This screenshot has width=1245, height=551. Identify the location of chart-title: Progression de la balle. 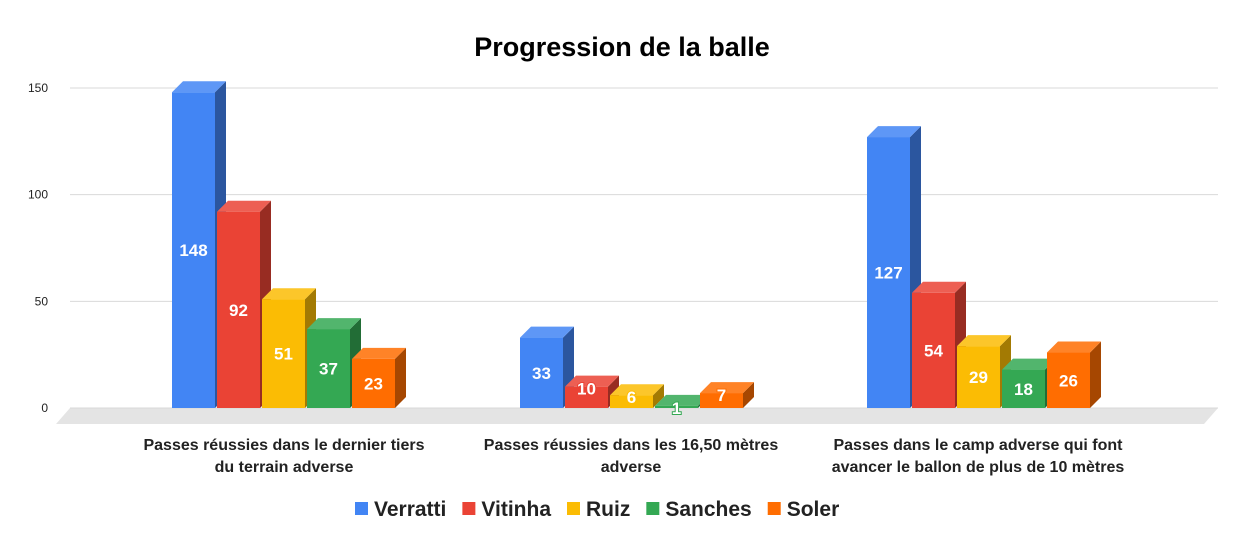
(622, 47).